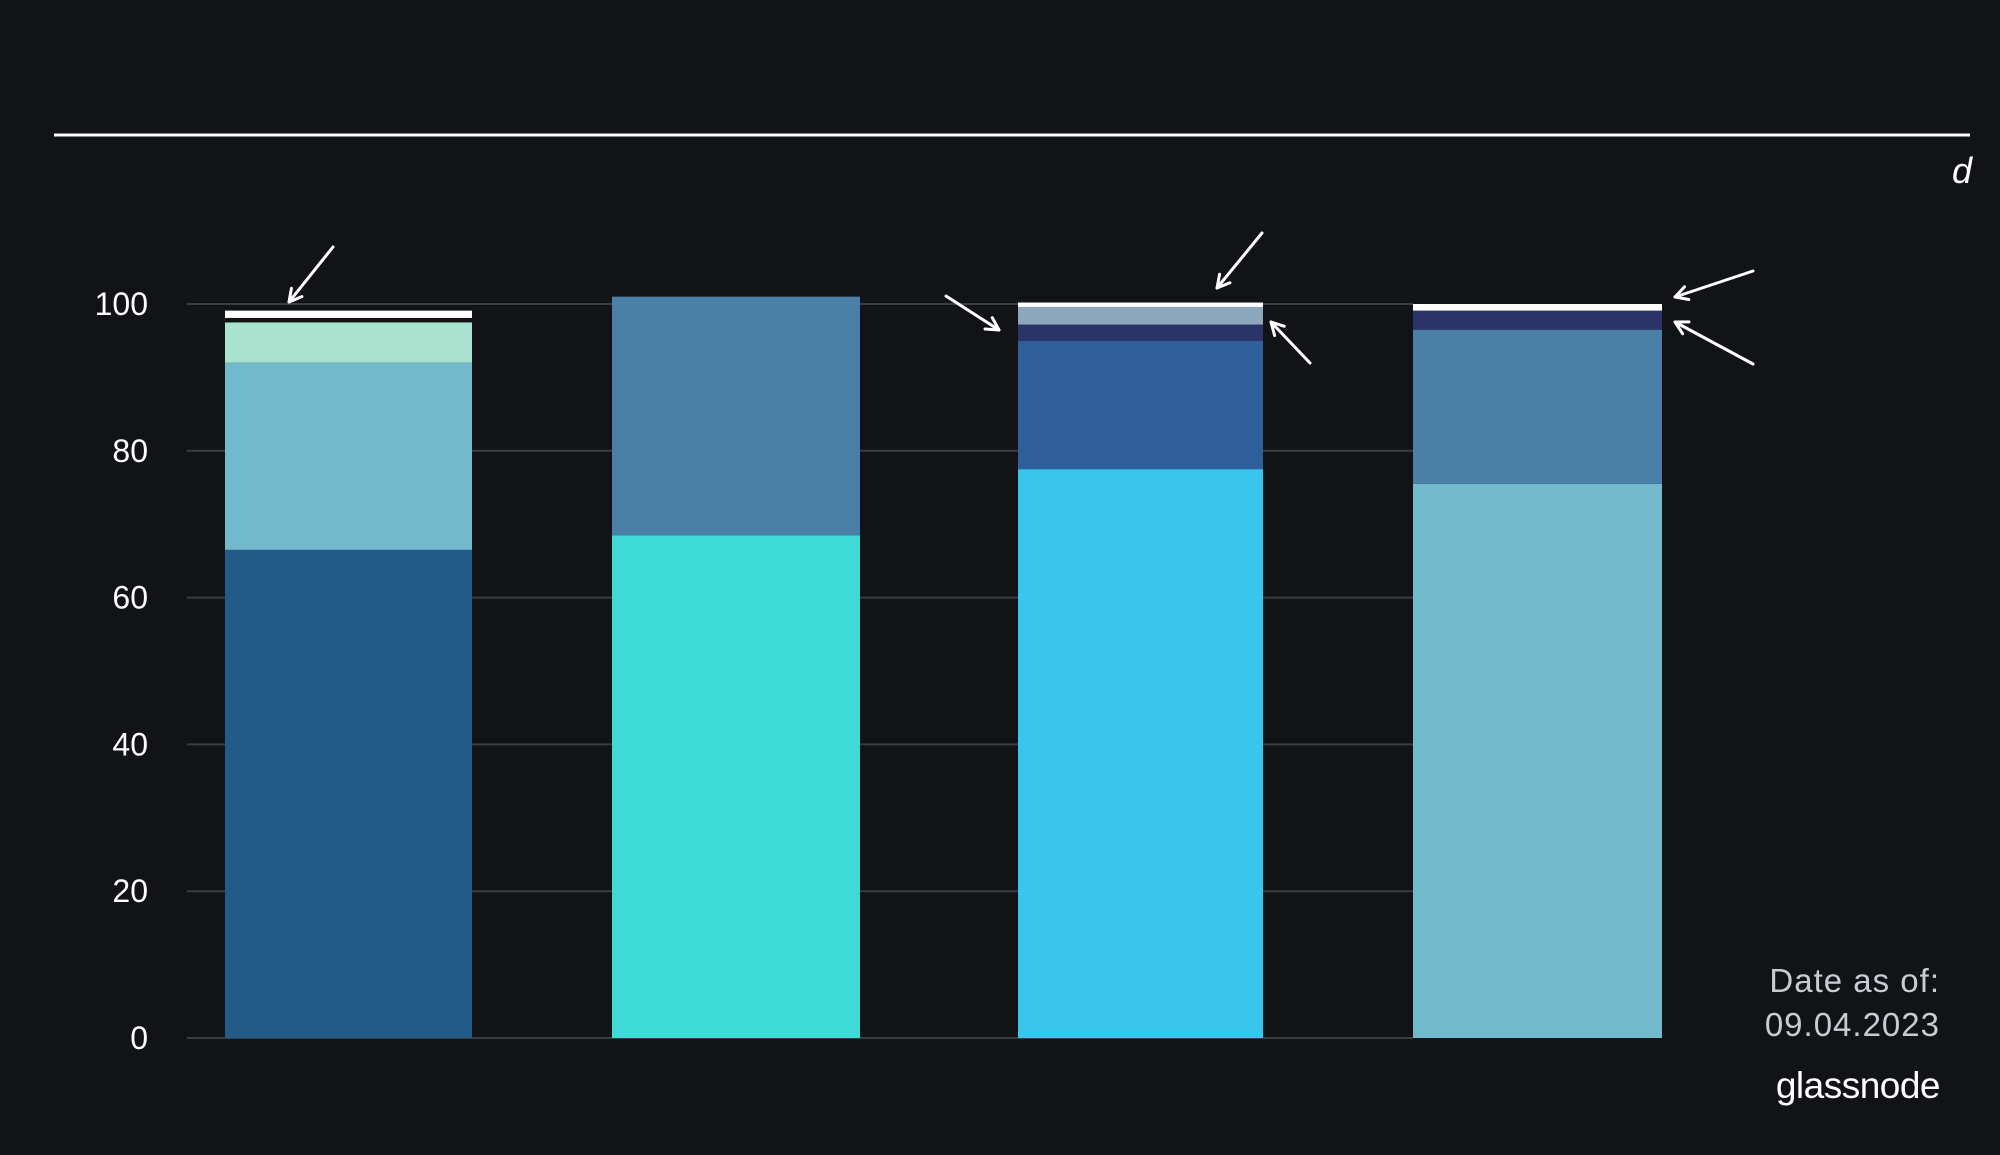 This screenshot has width=2000, height=1155. Describe the element at coordinates (1021, 298) in the screenshot. I see `annotation-arrows` at that location.